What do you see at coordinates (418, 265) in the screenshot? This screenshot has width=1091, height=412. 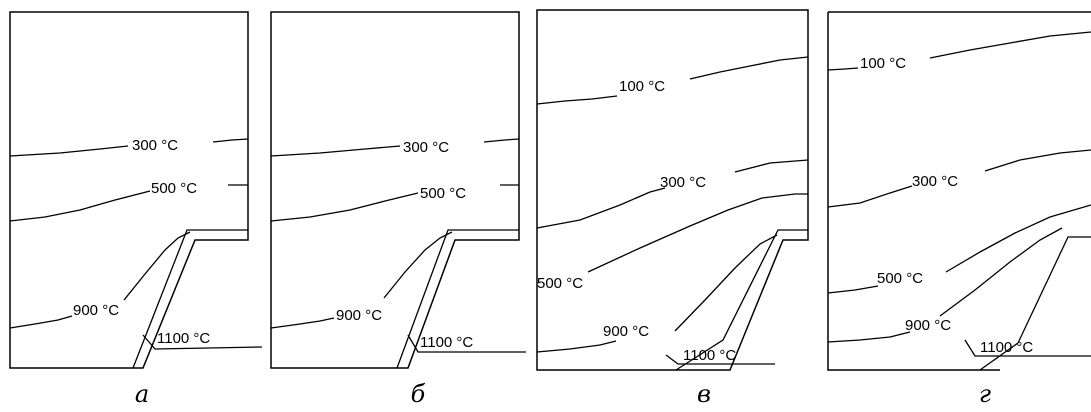 I see `panel-b-isotherm-900-rise` at bounding box center [418, 265].